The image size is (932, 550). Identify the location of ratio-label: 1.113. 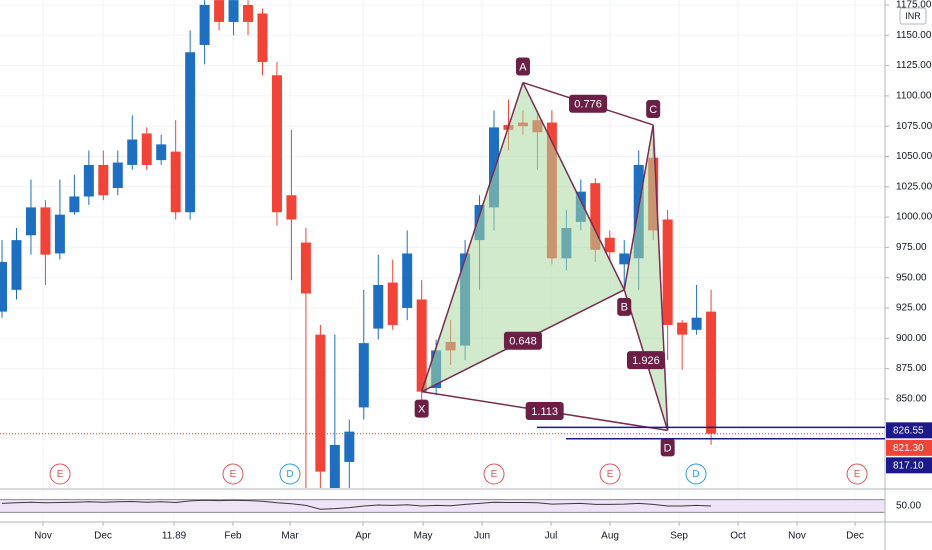
(544, 412).